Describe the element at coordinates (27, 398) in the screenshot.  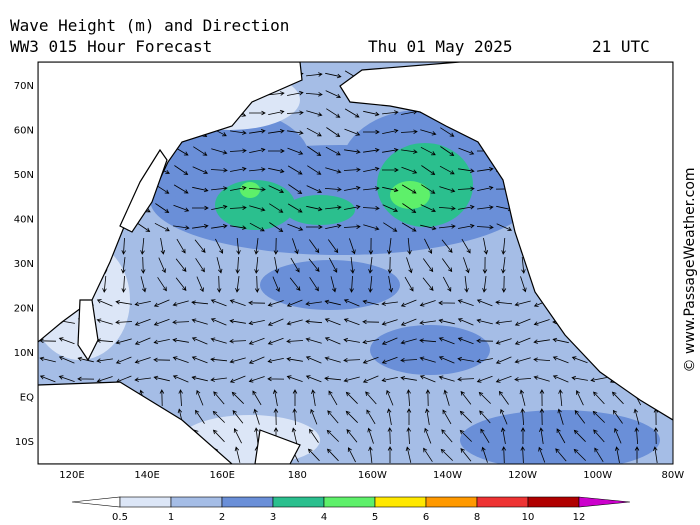
I see `lat-label: EQ` at that location.